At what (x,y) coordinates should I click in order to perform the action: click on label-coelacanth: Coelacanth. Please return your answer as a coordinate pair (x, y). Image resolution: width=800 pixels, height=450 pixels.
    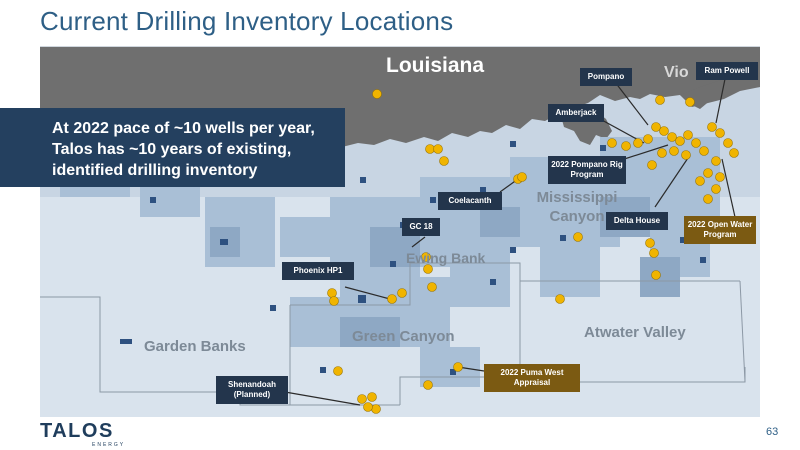
    Looking at the image, I should click on (470, 201).